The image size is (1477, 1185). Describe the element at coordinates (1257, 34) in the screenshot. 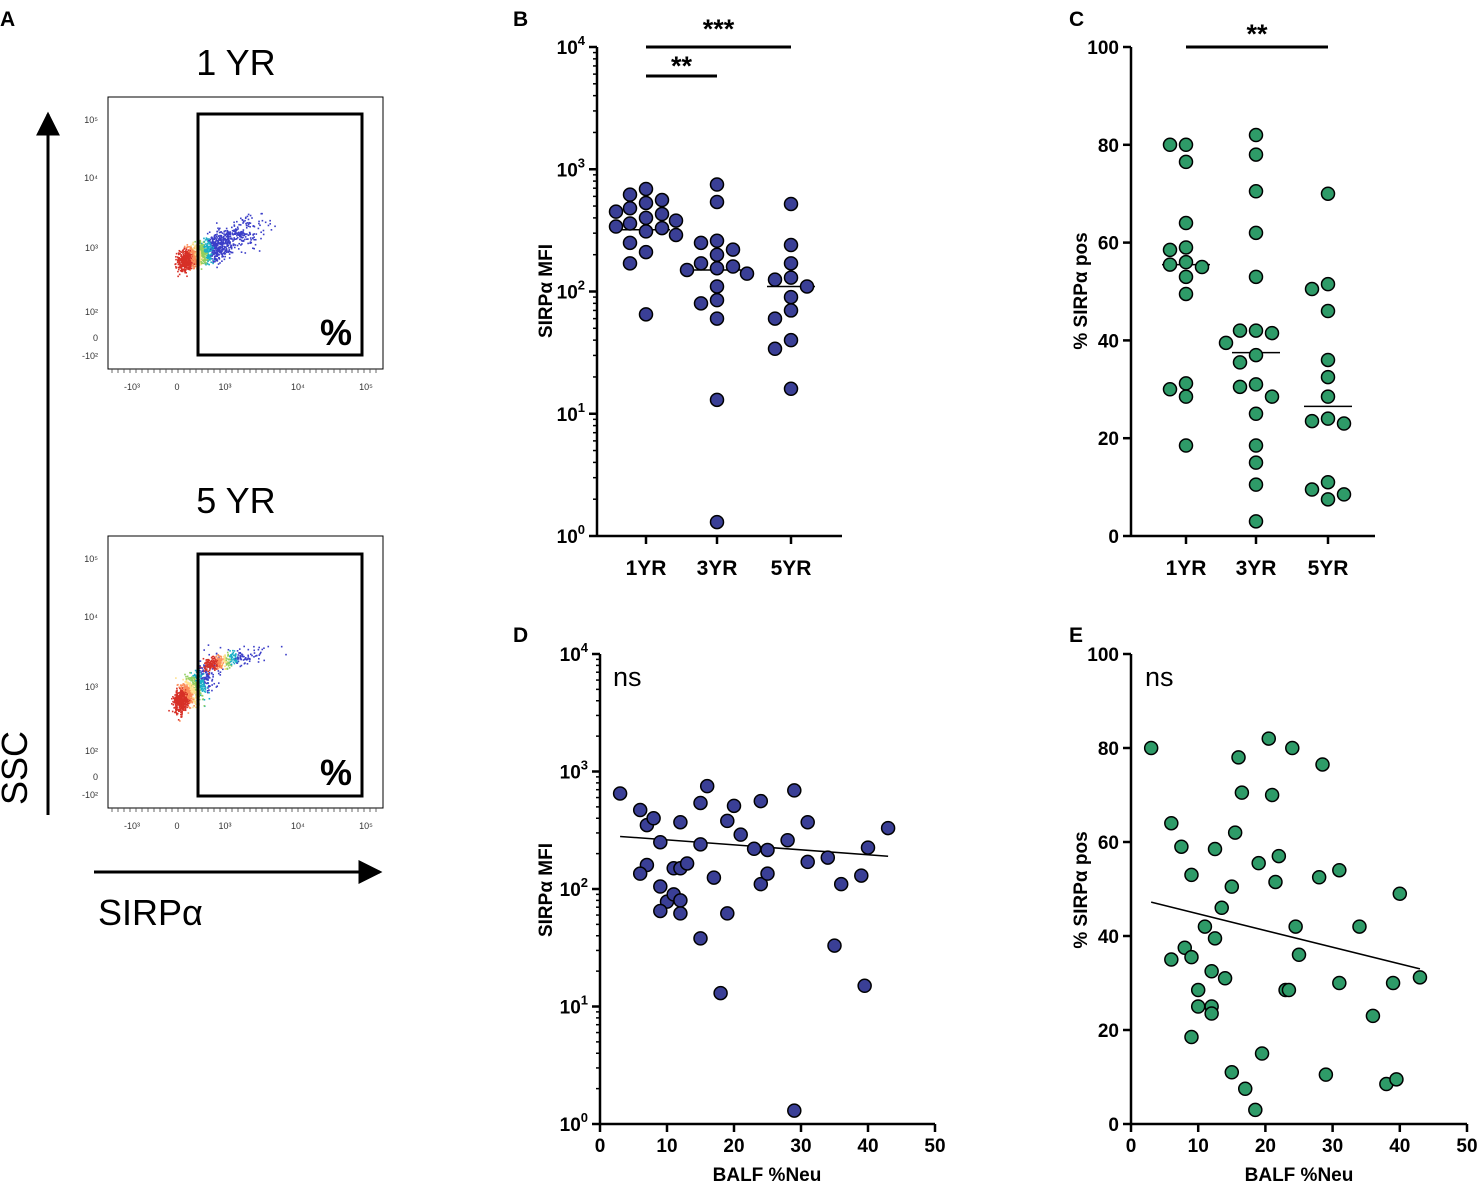

I see `panel-c-significance-label: **` at that location.